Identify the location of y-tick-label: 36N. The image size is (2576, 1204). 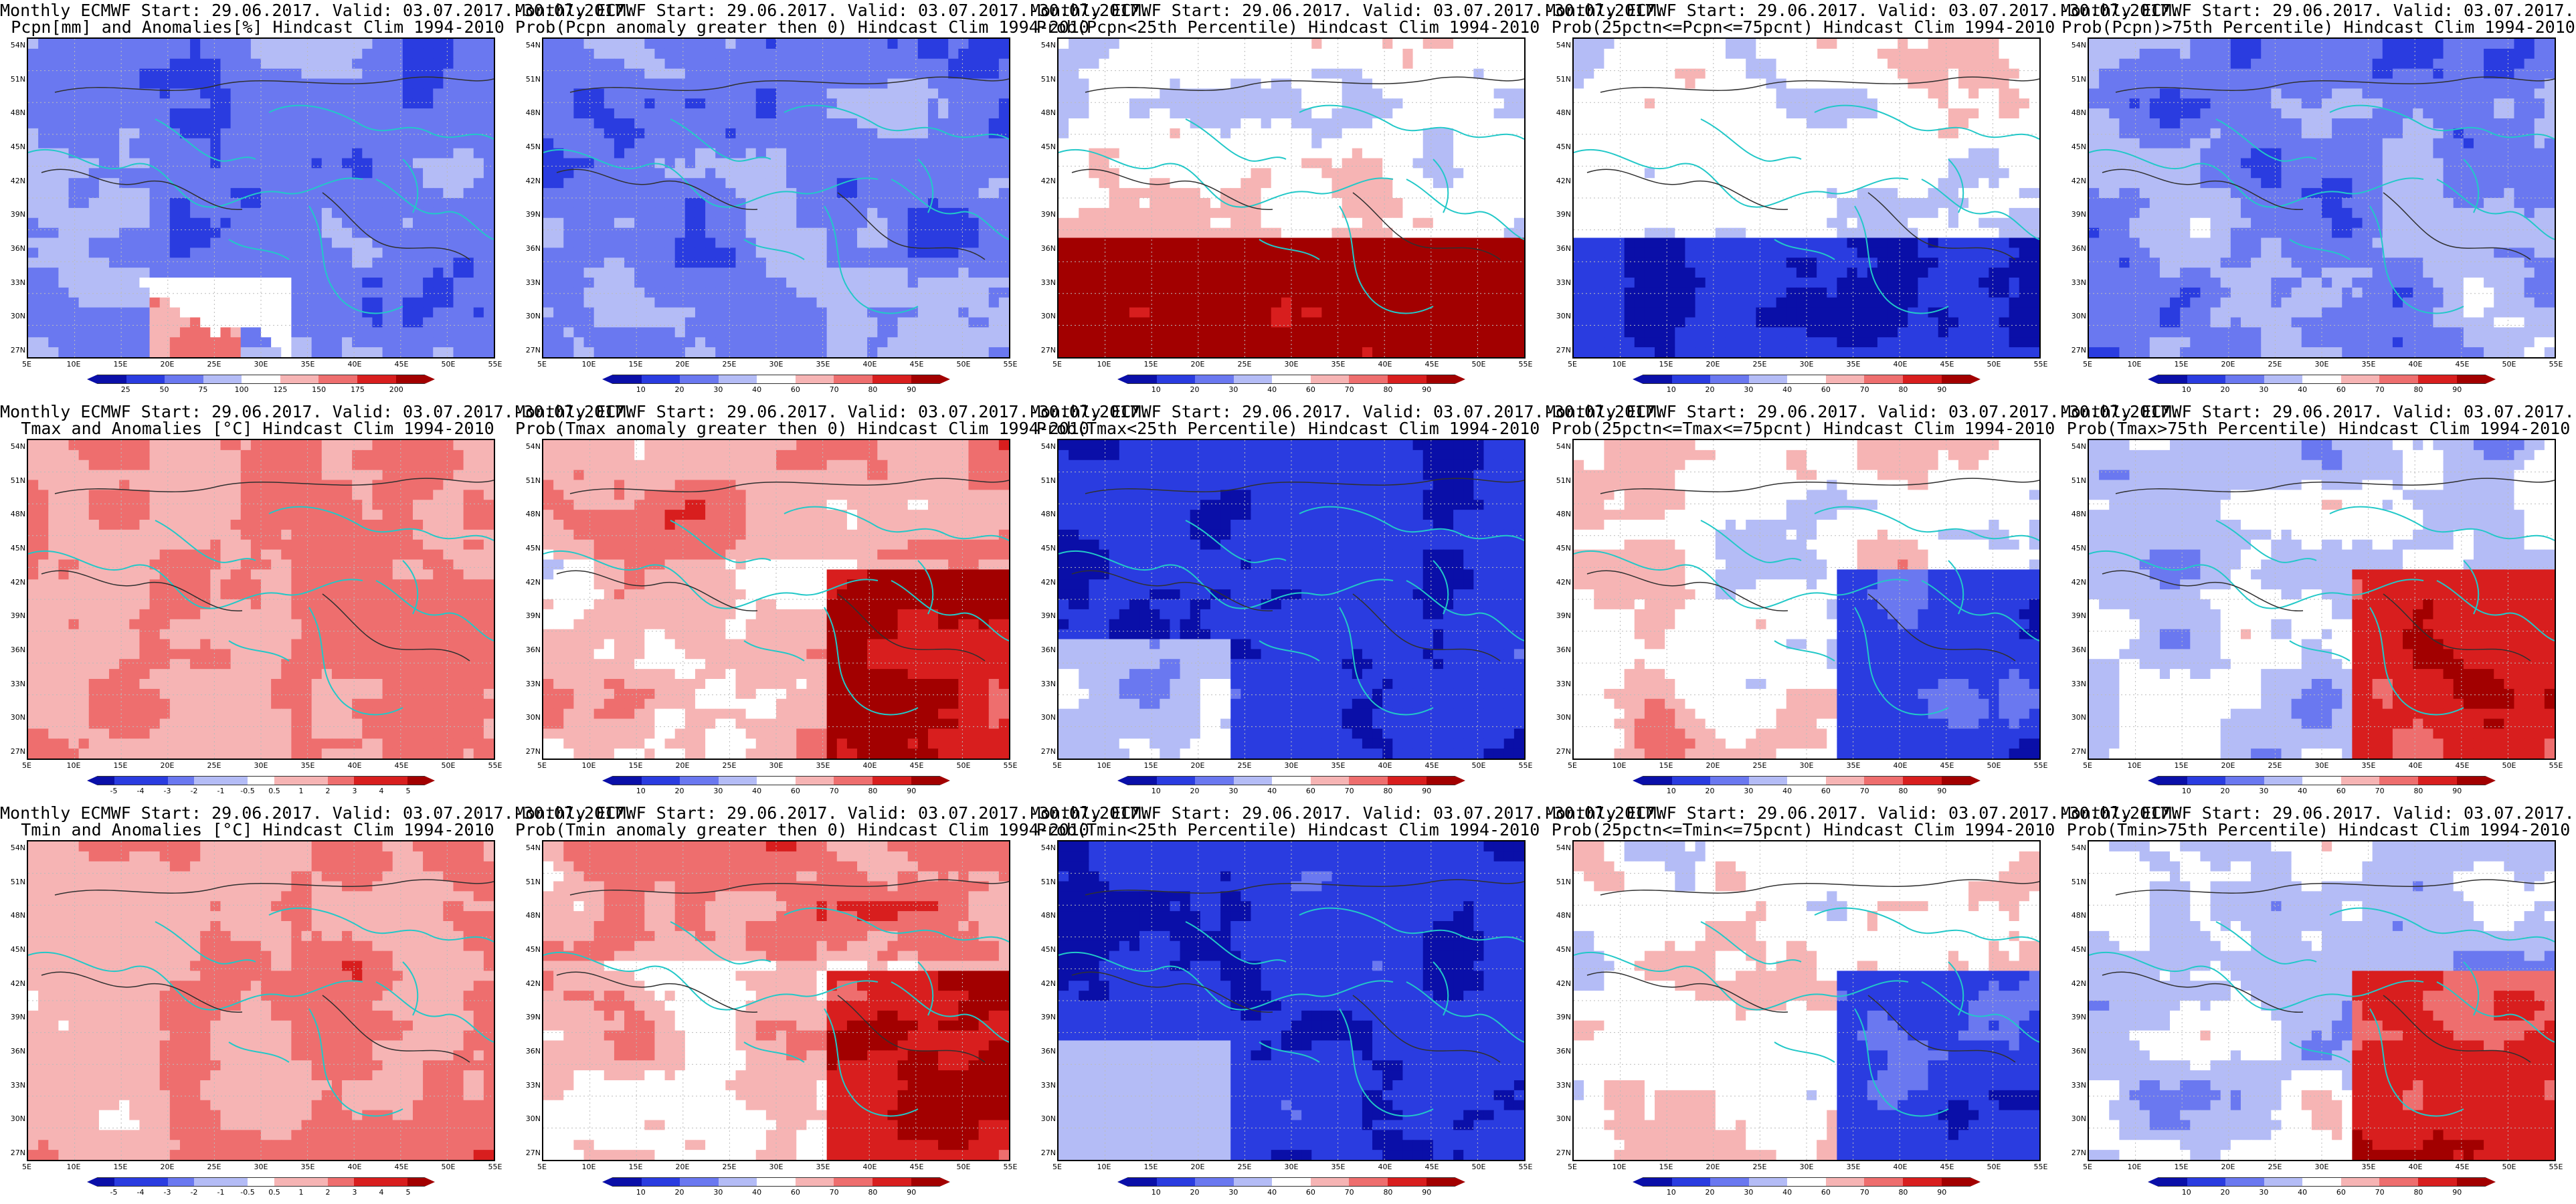
(531, 248).